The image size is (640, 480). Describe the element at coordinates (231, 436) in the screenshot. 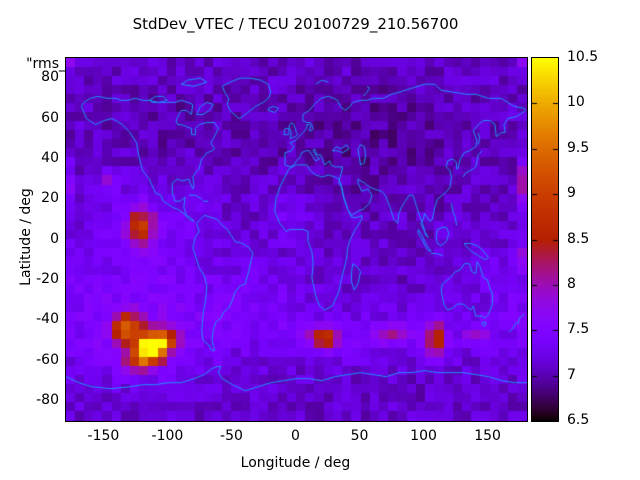

I see `x-tick-label: -50` at that location.